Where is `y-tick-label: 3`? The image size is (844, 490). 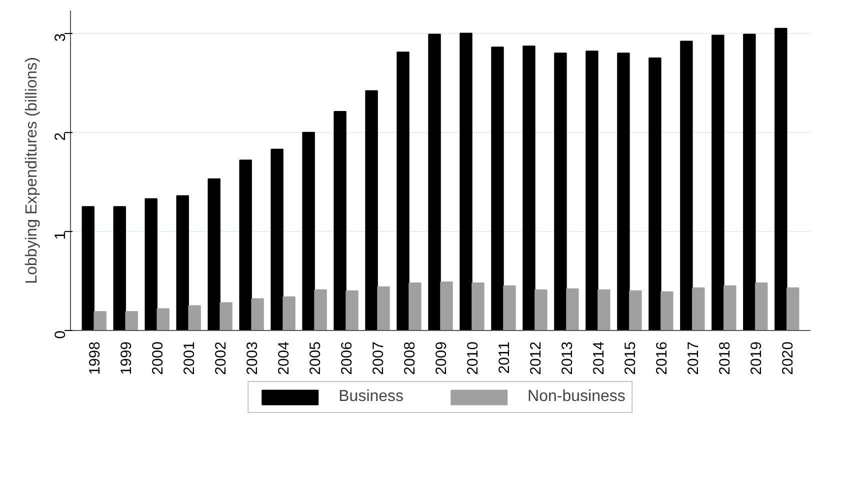 y-tick-label: 3 is located at coordinates (60, 37).